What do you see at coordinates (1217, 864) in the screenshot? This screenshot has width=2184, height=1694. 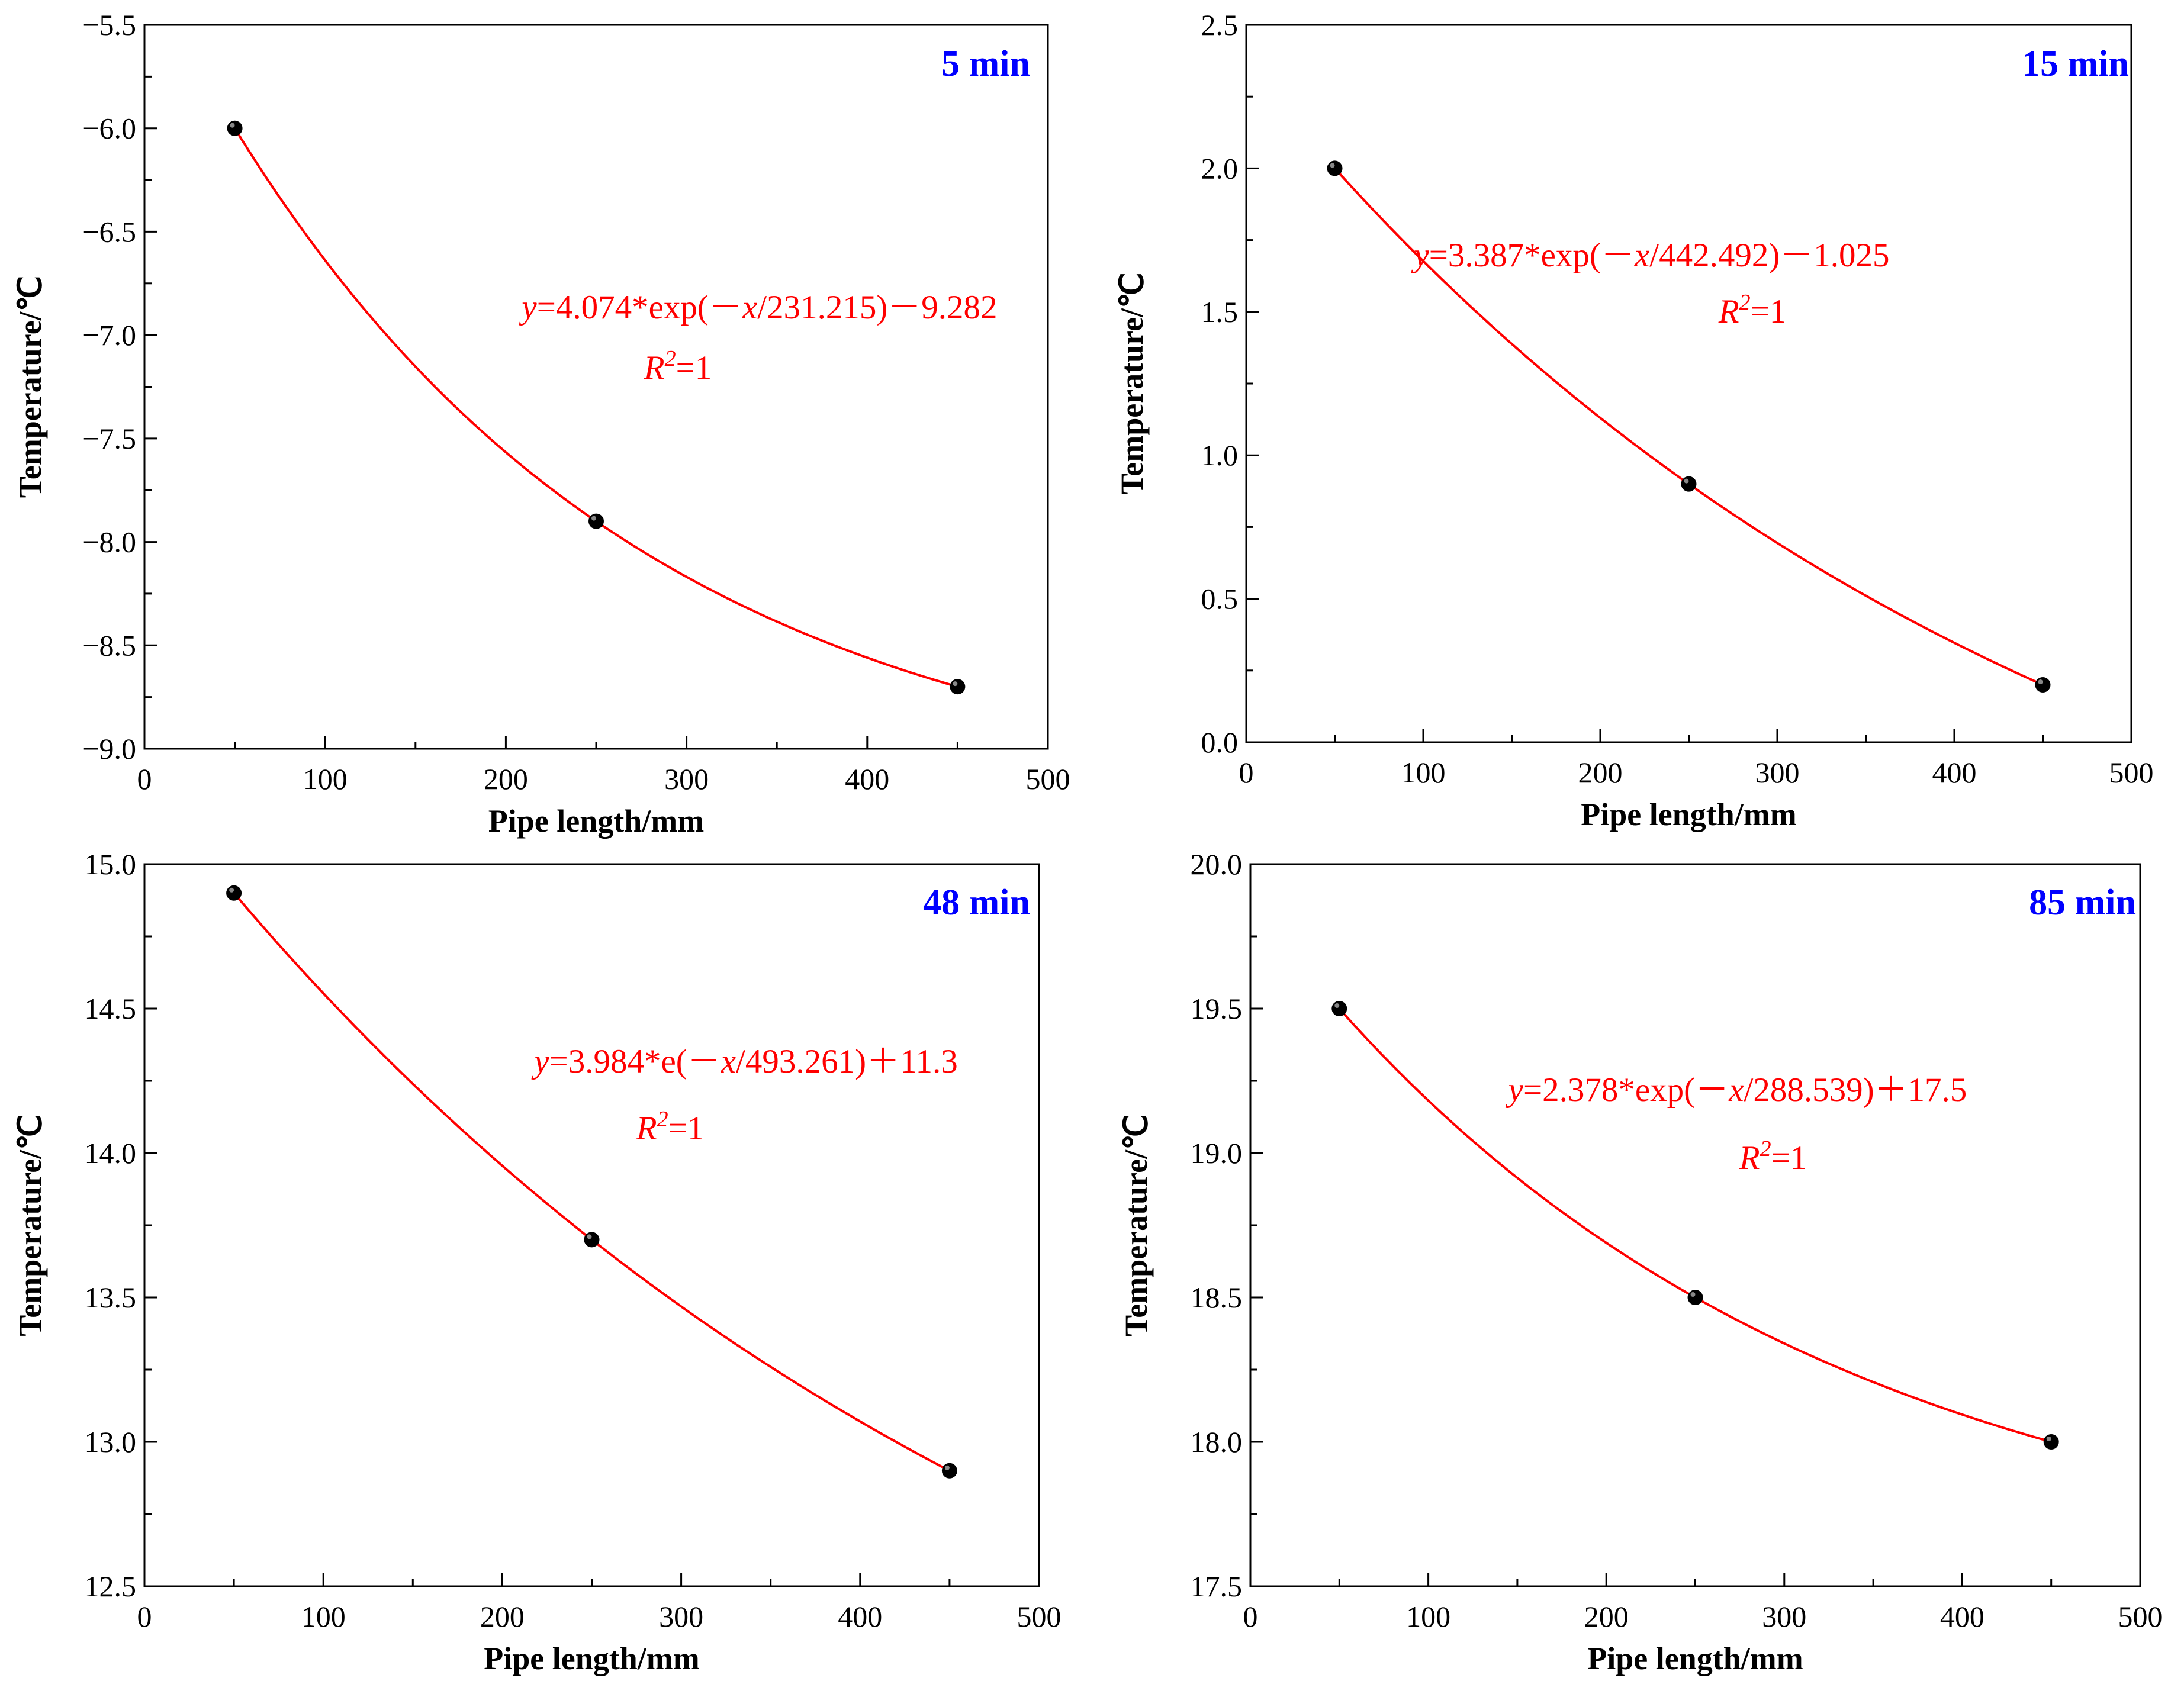 I see `y-tick-label: 20.0` at bounding box center [1217, 864].